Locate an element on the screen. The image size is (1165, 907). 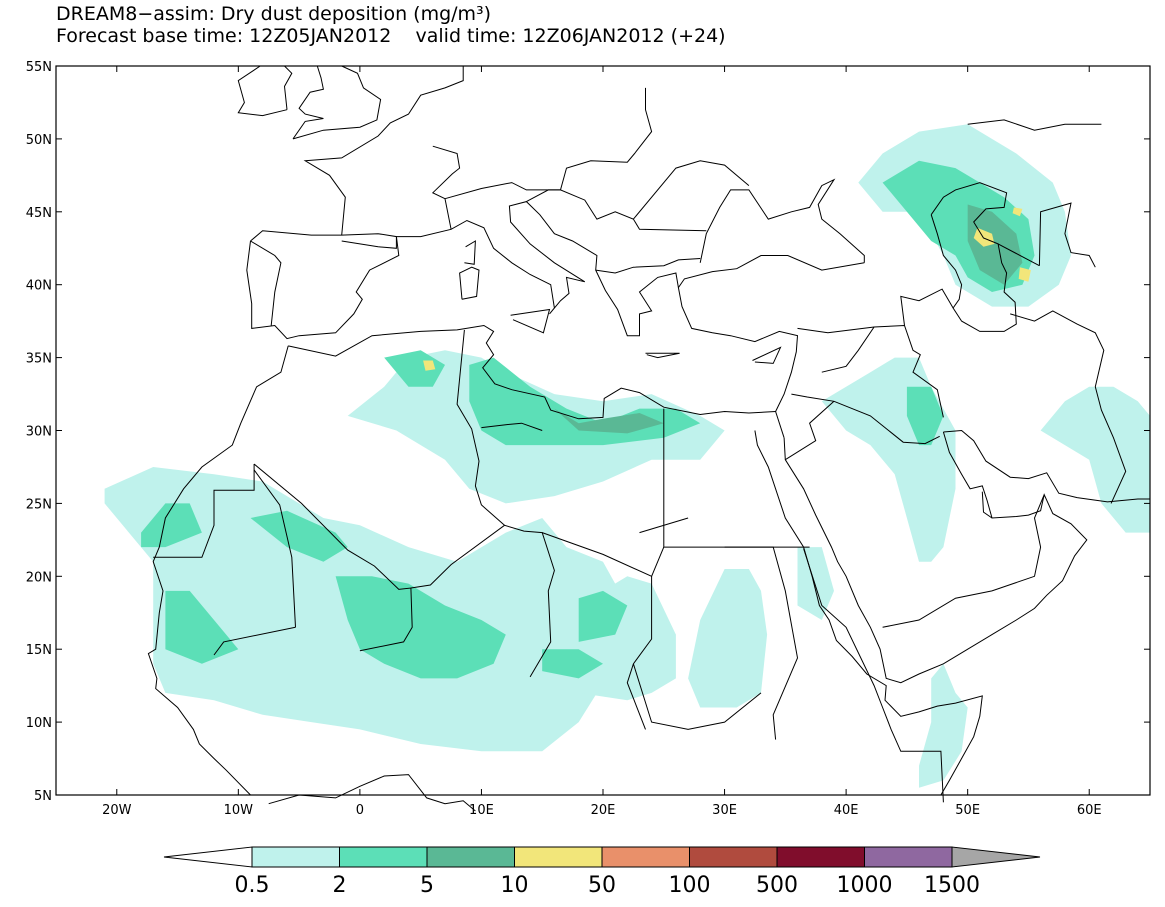
colorbar: 0.5 2 5 10 50 100 500 1000 1500 is located at coordinates (602, 872).